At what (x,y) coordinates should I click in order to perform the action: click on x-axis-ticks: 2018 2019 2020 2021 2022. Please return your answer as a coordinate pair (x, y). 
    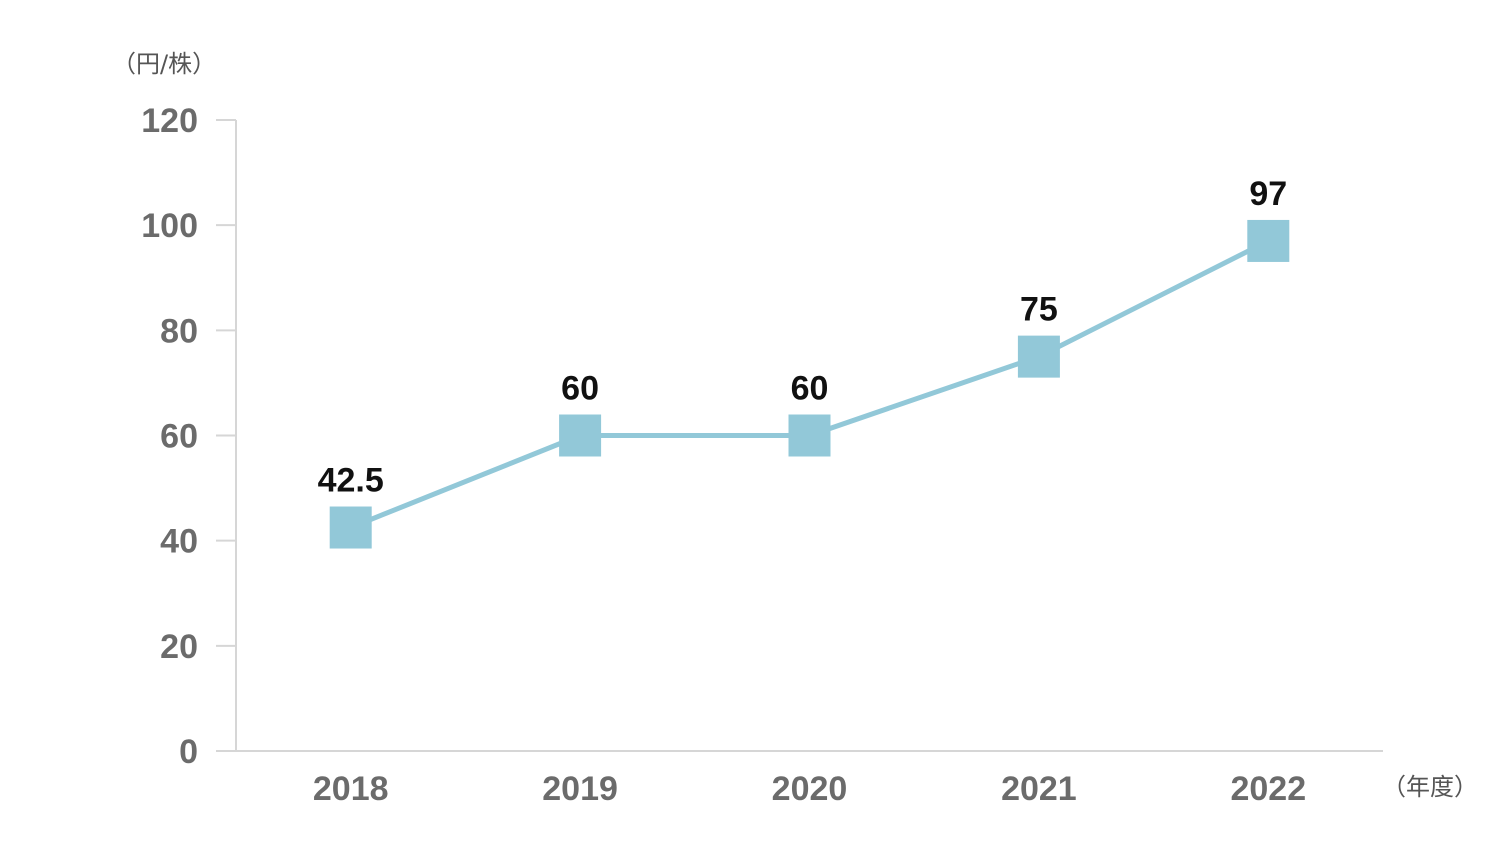
    Looking at the image, I should click on (809, 789).